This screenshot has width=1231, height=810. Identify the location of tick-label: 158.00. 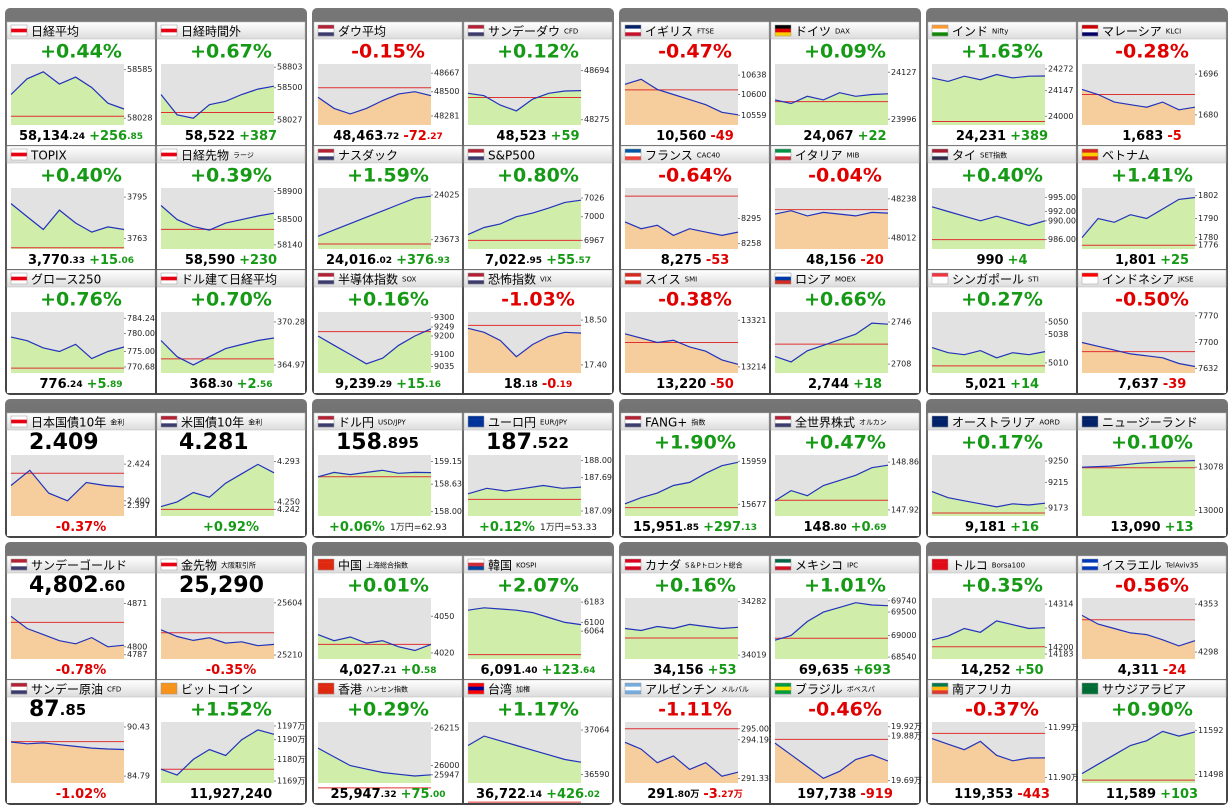
(448, 511).